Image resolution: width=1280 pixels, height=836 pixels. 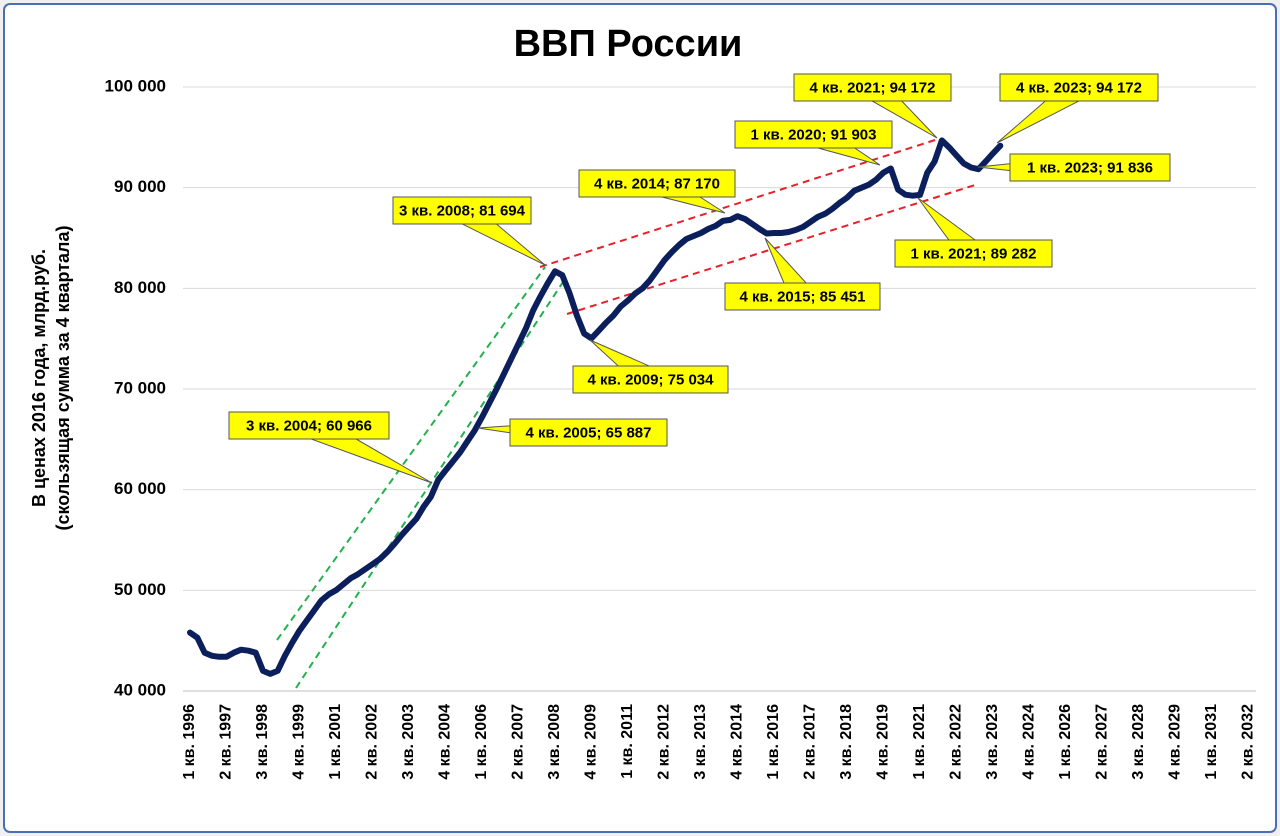 What do you see at coordinates (846, 742) in the screenshot?
I see `x-tick-label: 3 кв. 2018` at bounding box center [846, 742].